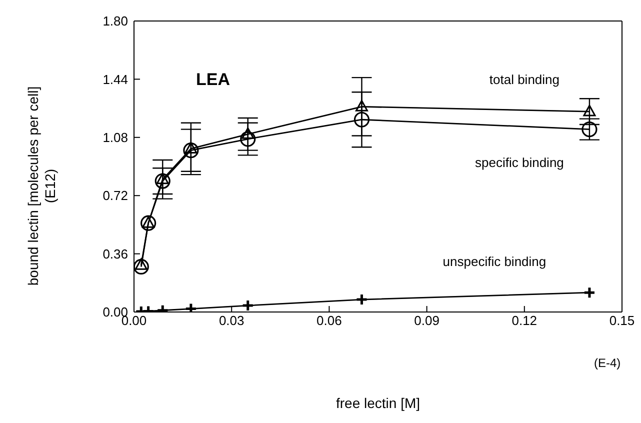 This screenshot has width=641, height=423. I want to click on series-label: unspecific binding, so click(494, 262).